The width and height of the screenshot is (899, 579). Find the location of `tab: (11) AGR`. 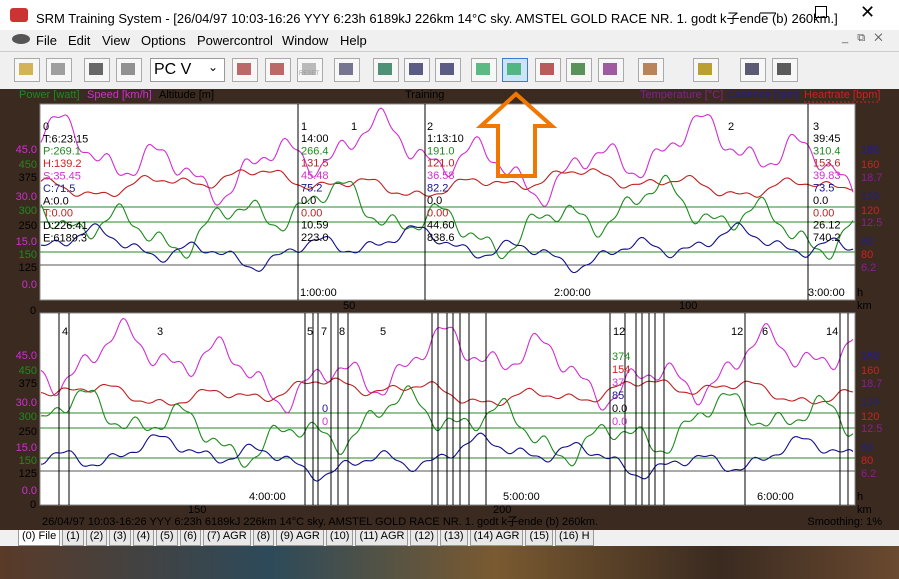

tab: (11) AGR is located at coordinates (382, 538).